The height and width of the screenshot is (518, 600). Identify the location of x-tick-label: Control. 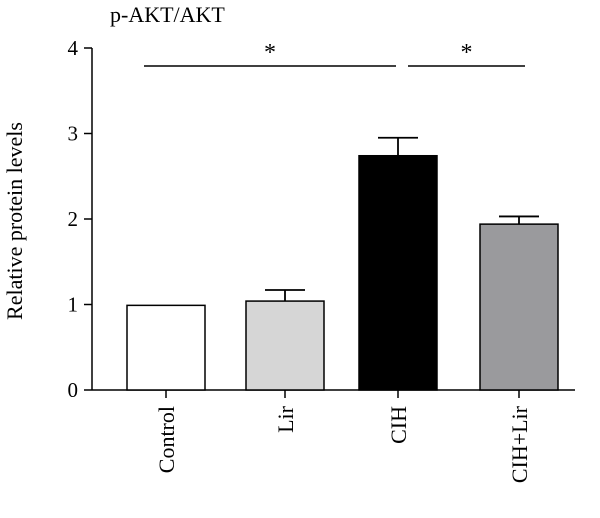
(166, 439).